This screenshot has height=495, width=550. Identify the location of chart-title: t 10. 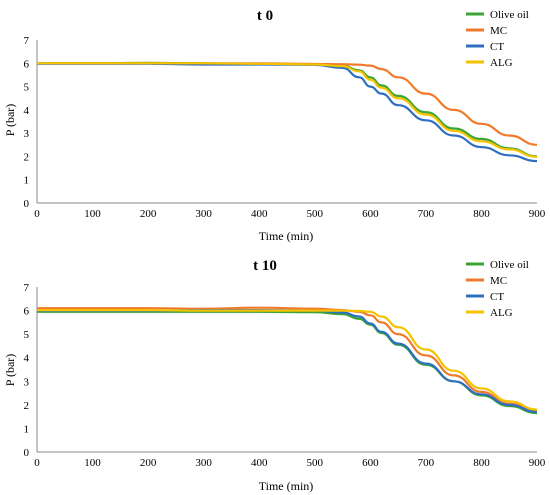
(265, 266).